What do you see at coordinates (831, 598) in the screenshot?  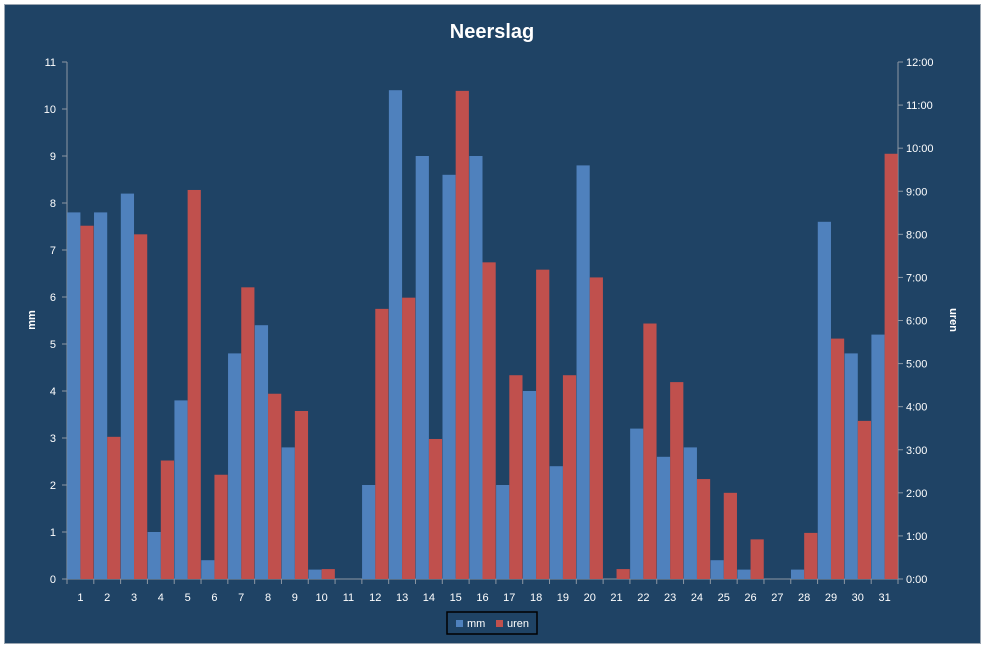 I see `x-tick-label: 29` at bounding box center [831, 598].